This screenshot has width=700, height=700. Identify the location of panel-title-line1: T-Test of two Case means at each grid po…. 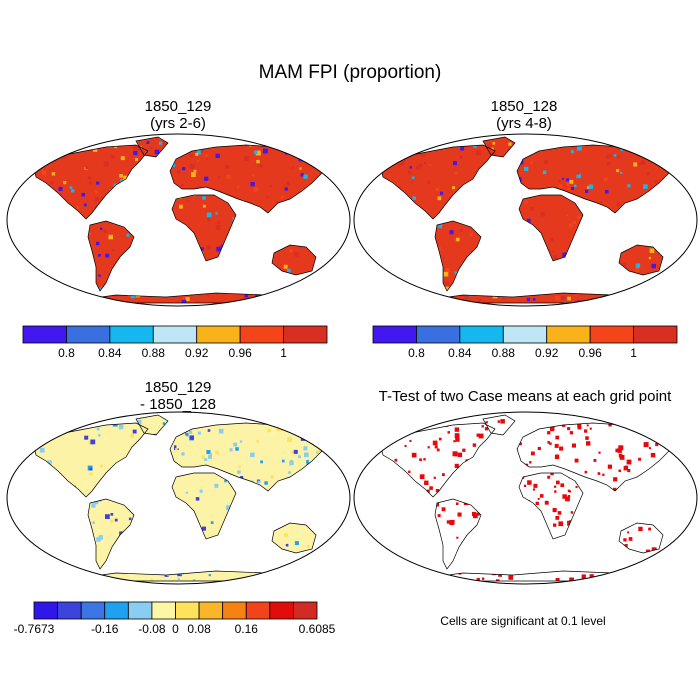
(525, 396).